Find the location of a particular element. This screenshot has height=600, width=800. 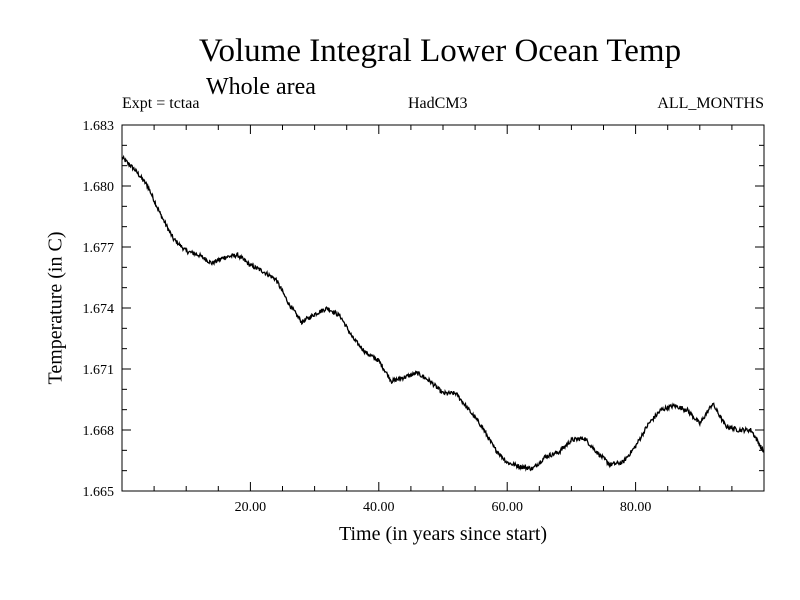

x-tick-label: 60.00 is located at coordinates (507, 507).